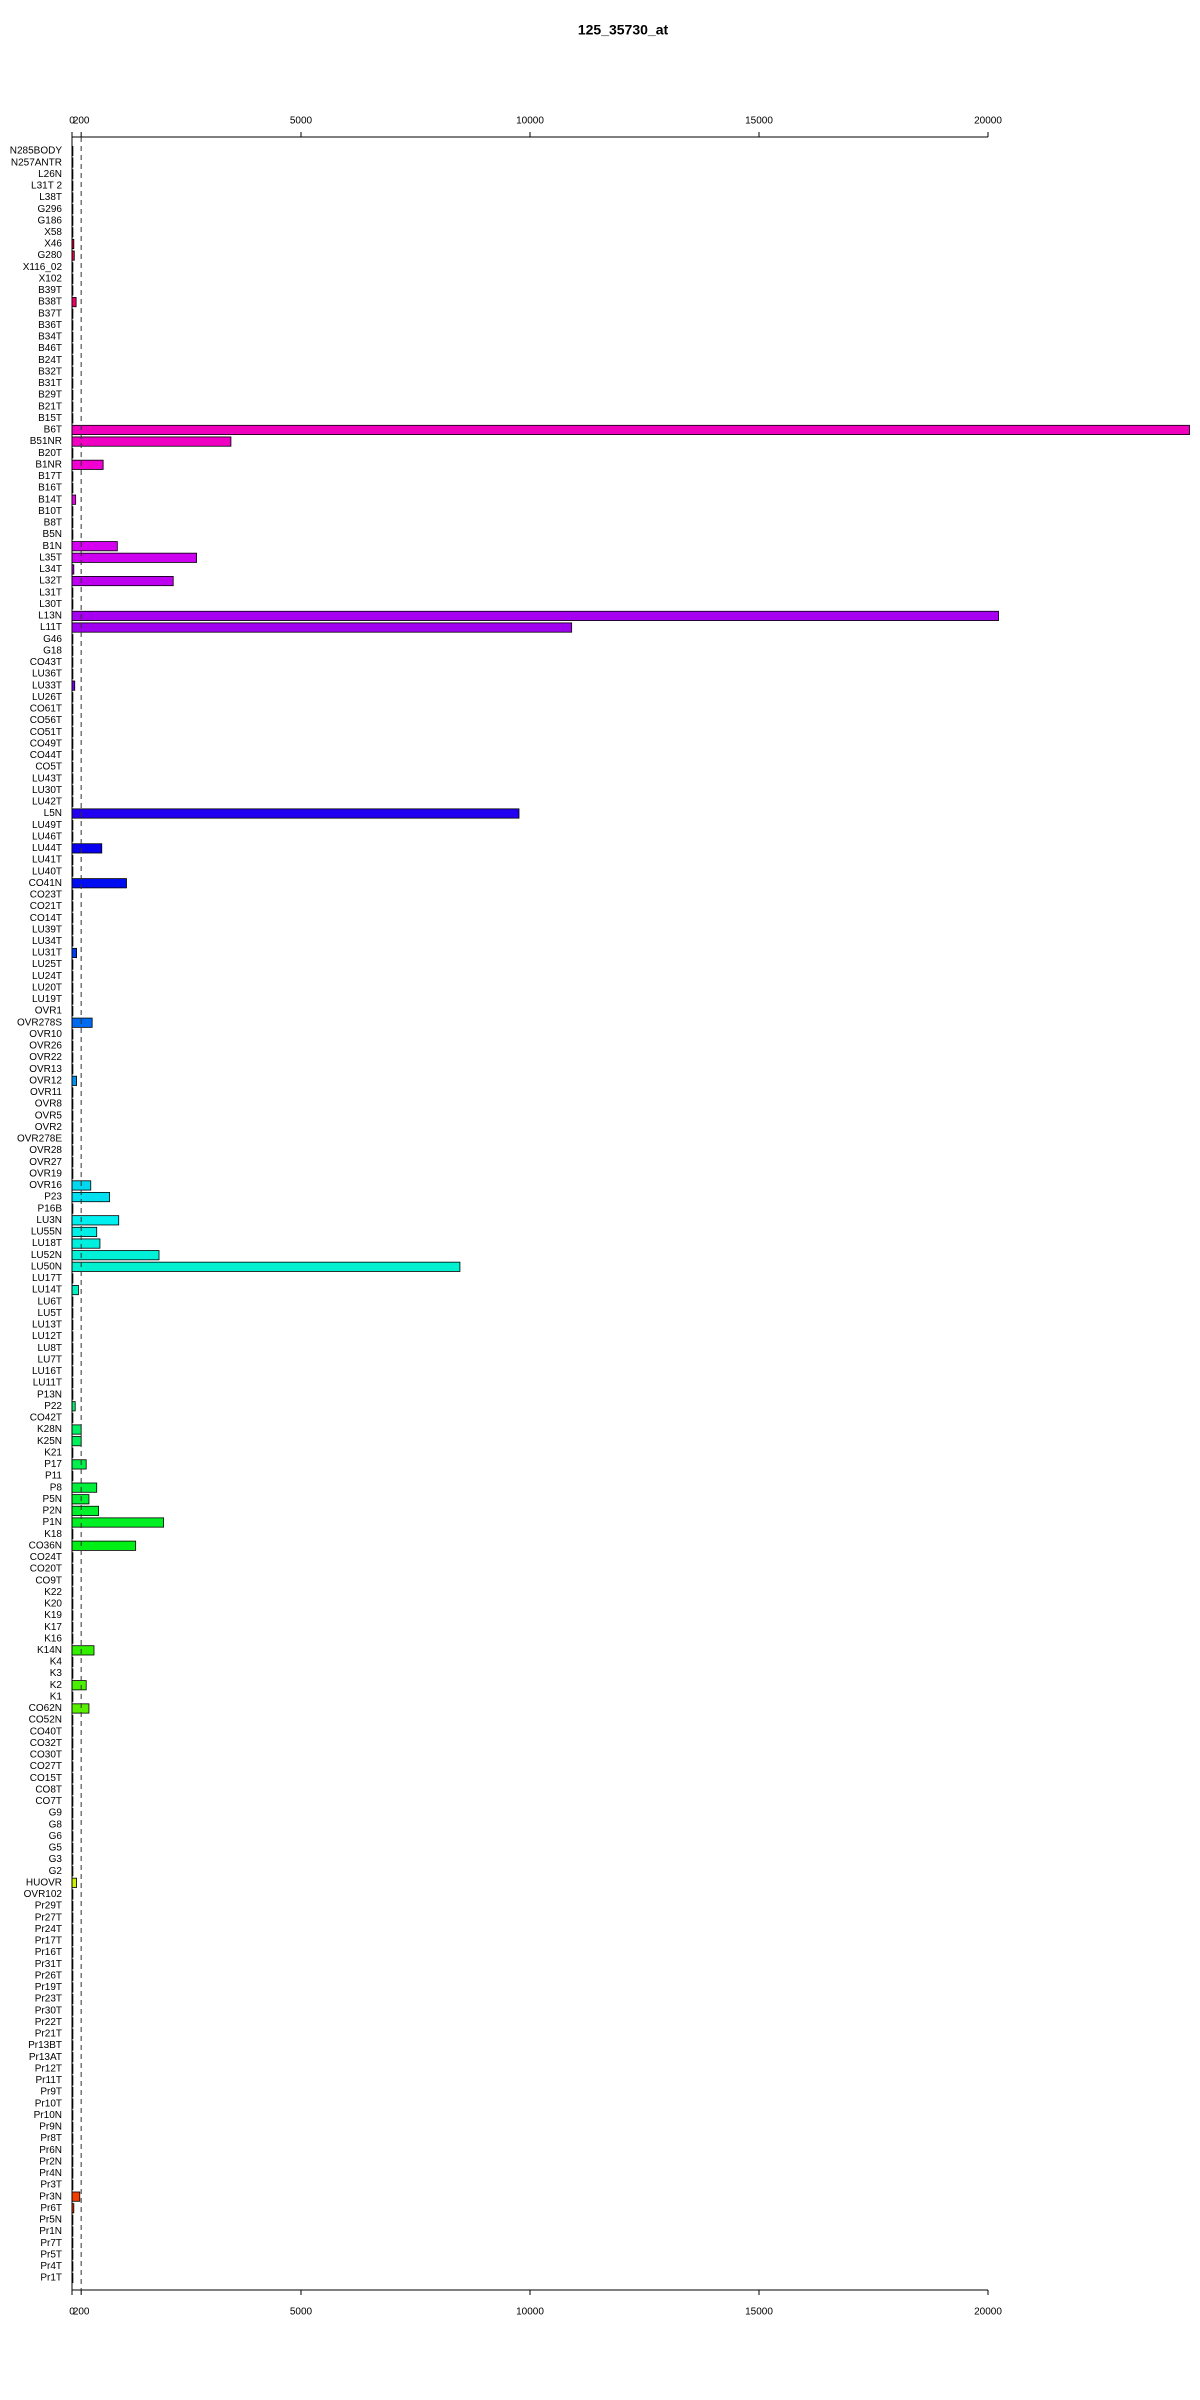 This screenshot has width=1200, height=2400. What do you see at coordinates (51, 2185) in the screenshot?
I see `y-tick-label: Pr3T` at bounding box center [51, 2185].